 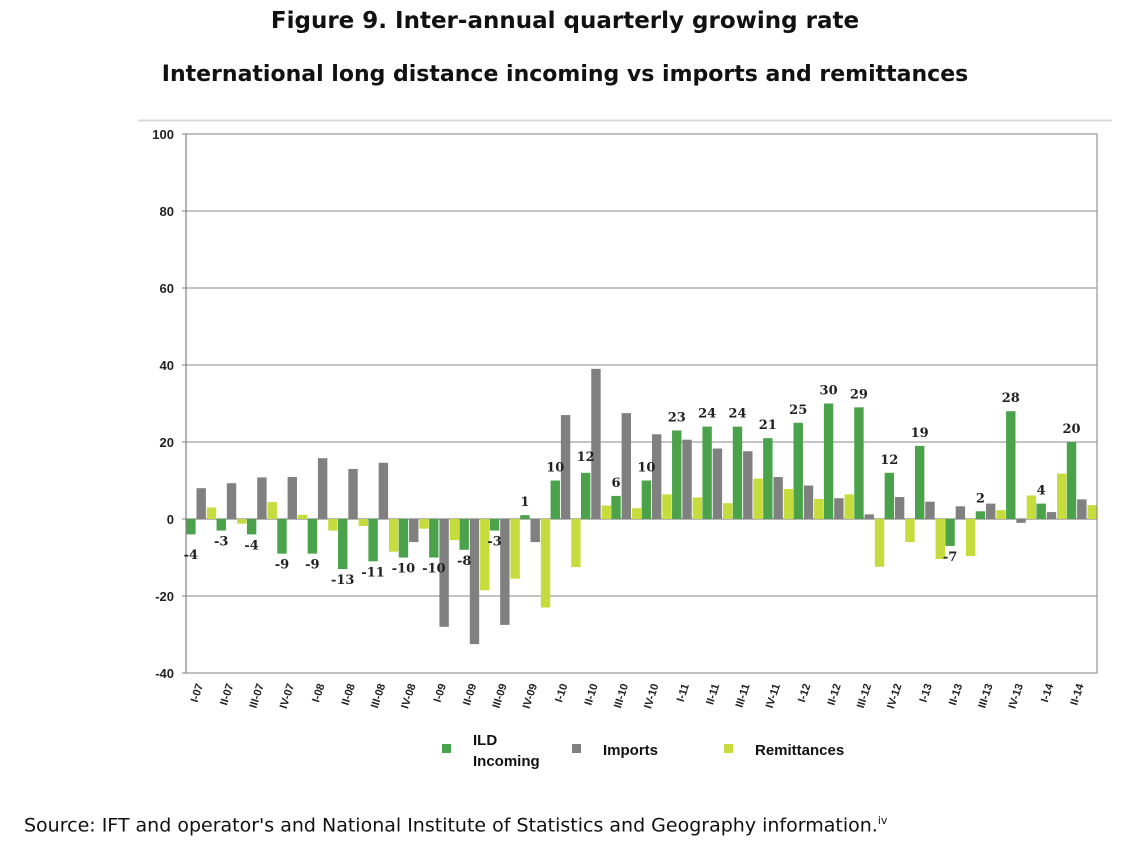 What do you see at coordinates (1011, 398) in the screenshot?
I see `data-label: 28` at bounding box center [1011, 398].